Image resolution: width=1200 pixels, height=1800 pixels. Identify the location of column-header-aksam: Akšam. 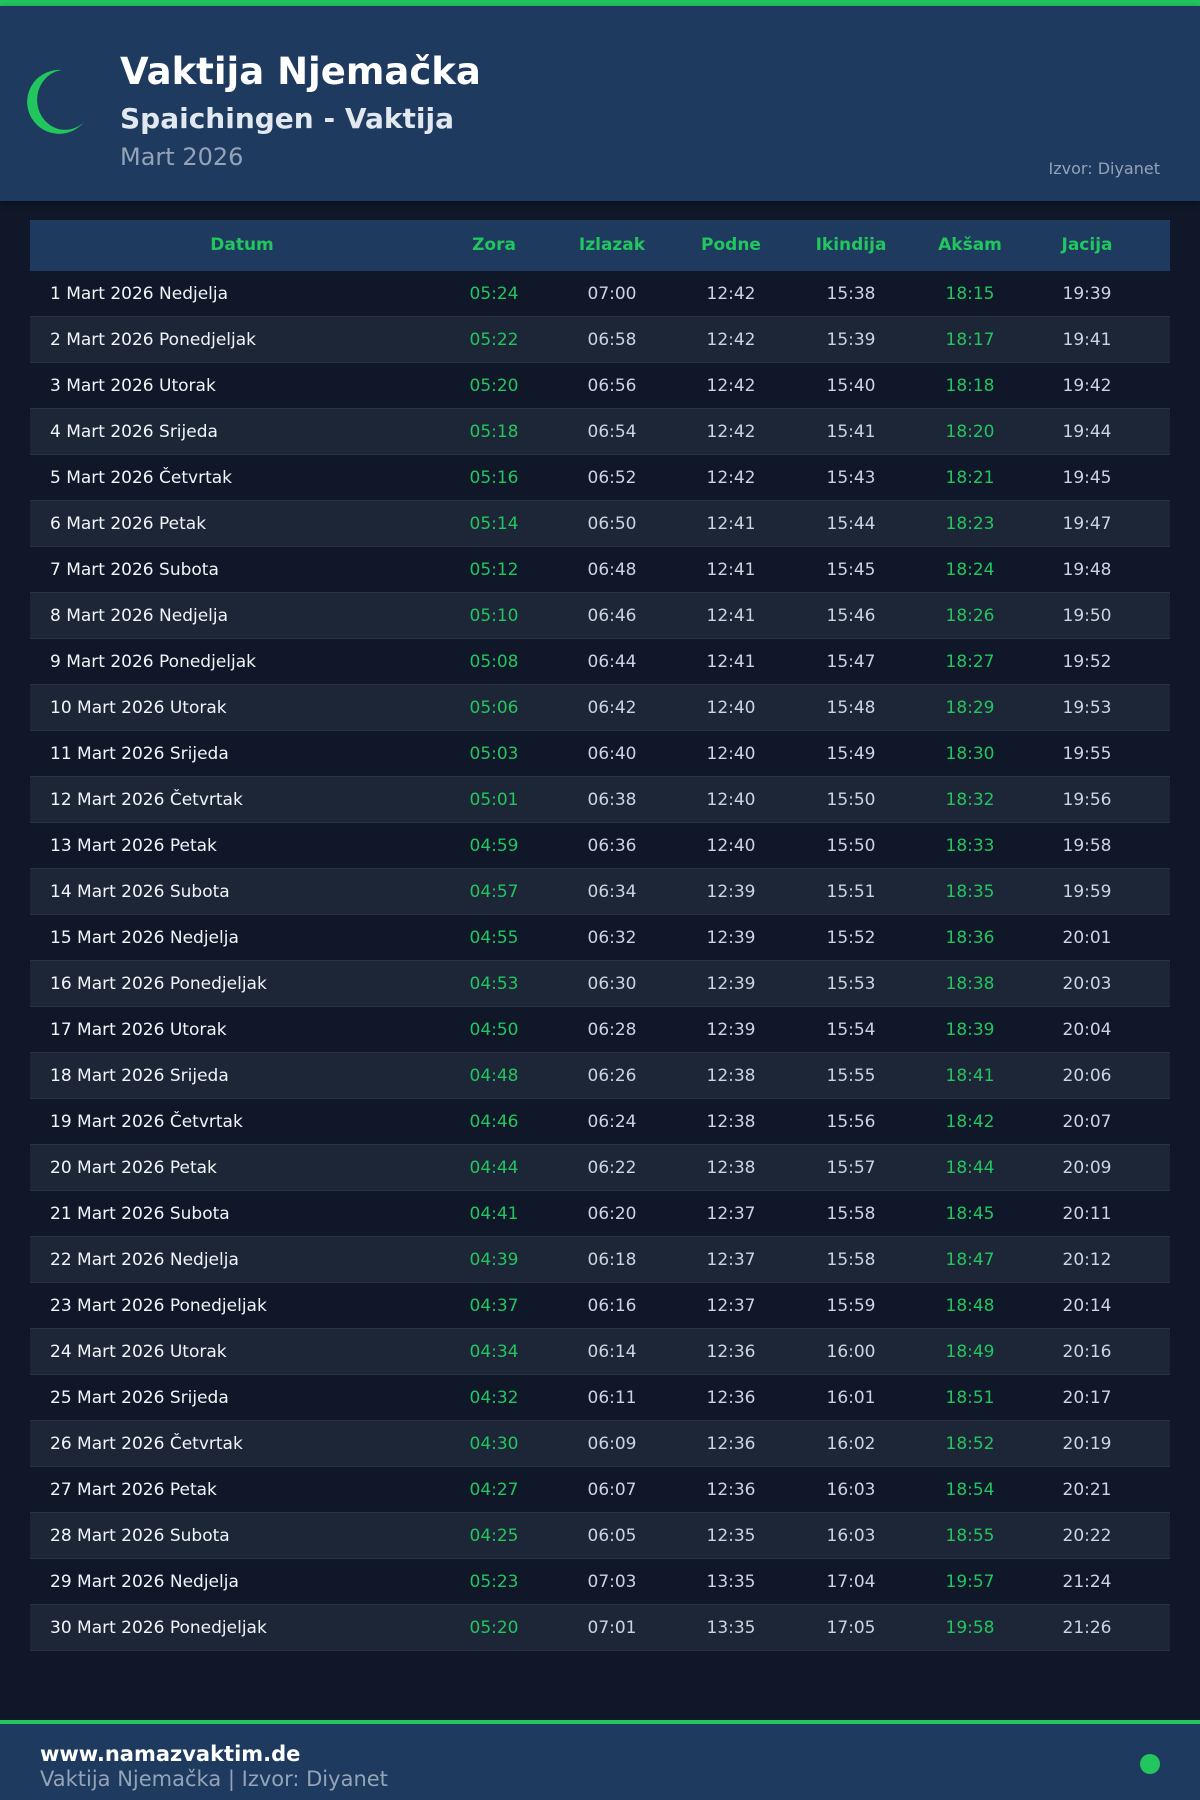
(970, 245).